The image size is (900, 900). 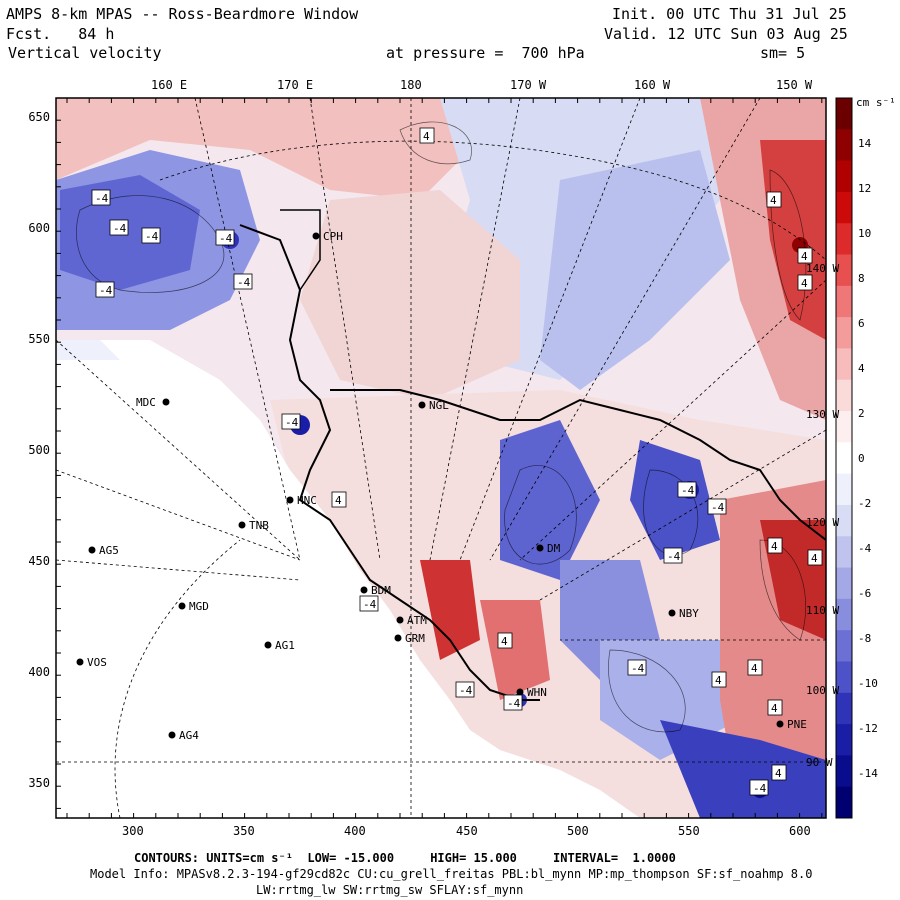 What do you see at coordinates (109, 550) in the screenshot?
I see `station-label: AG5` at bounding box center [109, 550].